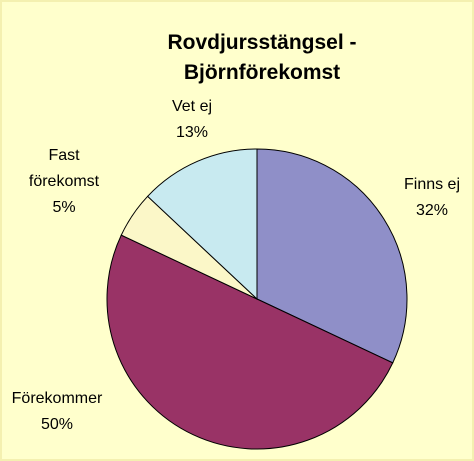  Describe the element at coordinates (192, 106) in the screenshot. I see `category-label: Vet ej` at that location.